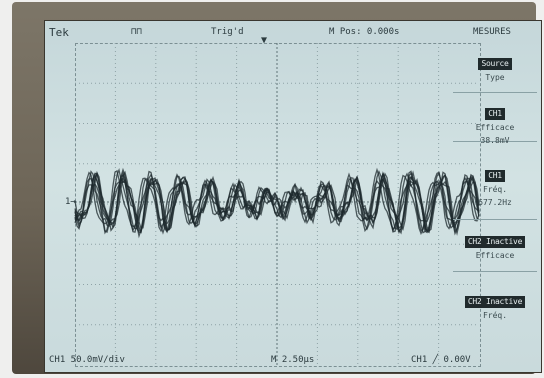  What do you see at coordinates (492, 32) in the screenshot?
I see `menu-title: MESURES` at bounding box center [492, 32].